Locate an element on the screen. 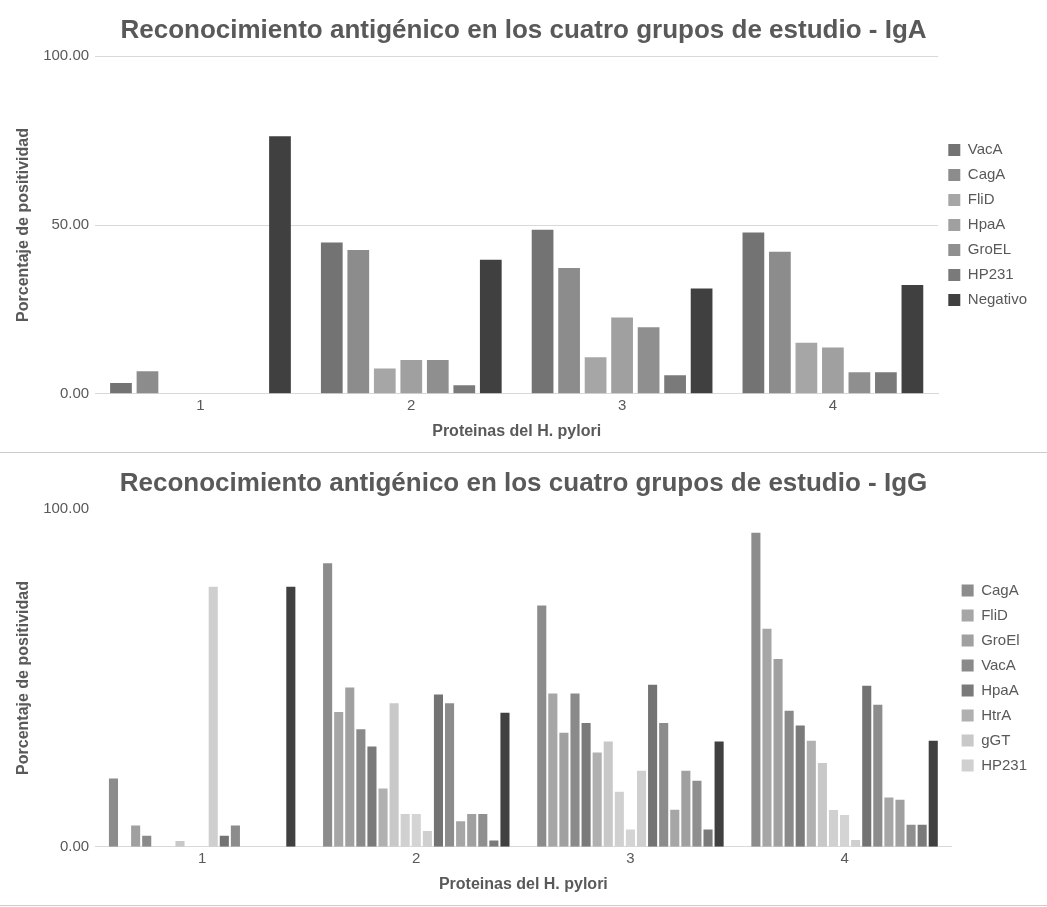 The width and height of the screenshot is (1047, 907). legend-label: CagA is located at coordinates (1000, 589).